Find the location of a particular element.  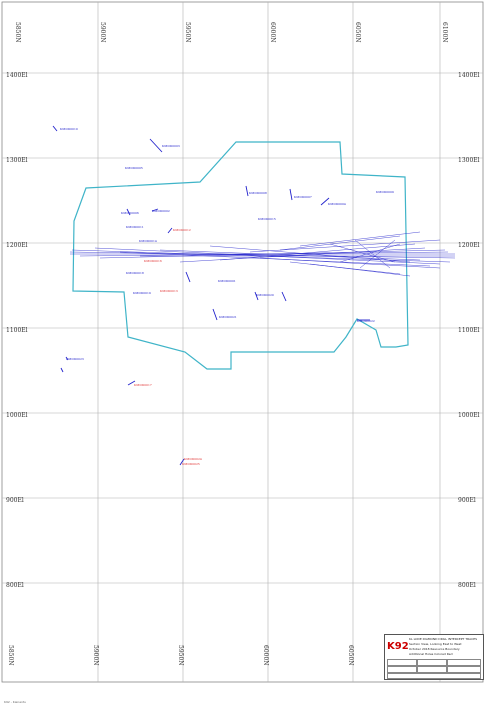

hole-label-kmdd0006: KMDD0006 is located at coordinates (130, 213).